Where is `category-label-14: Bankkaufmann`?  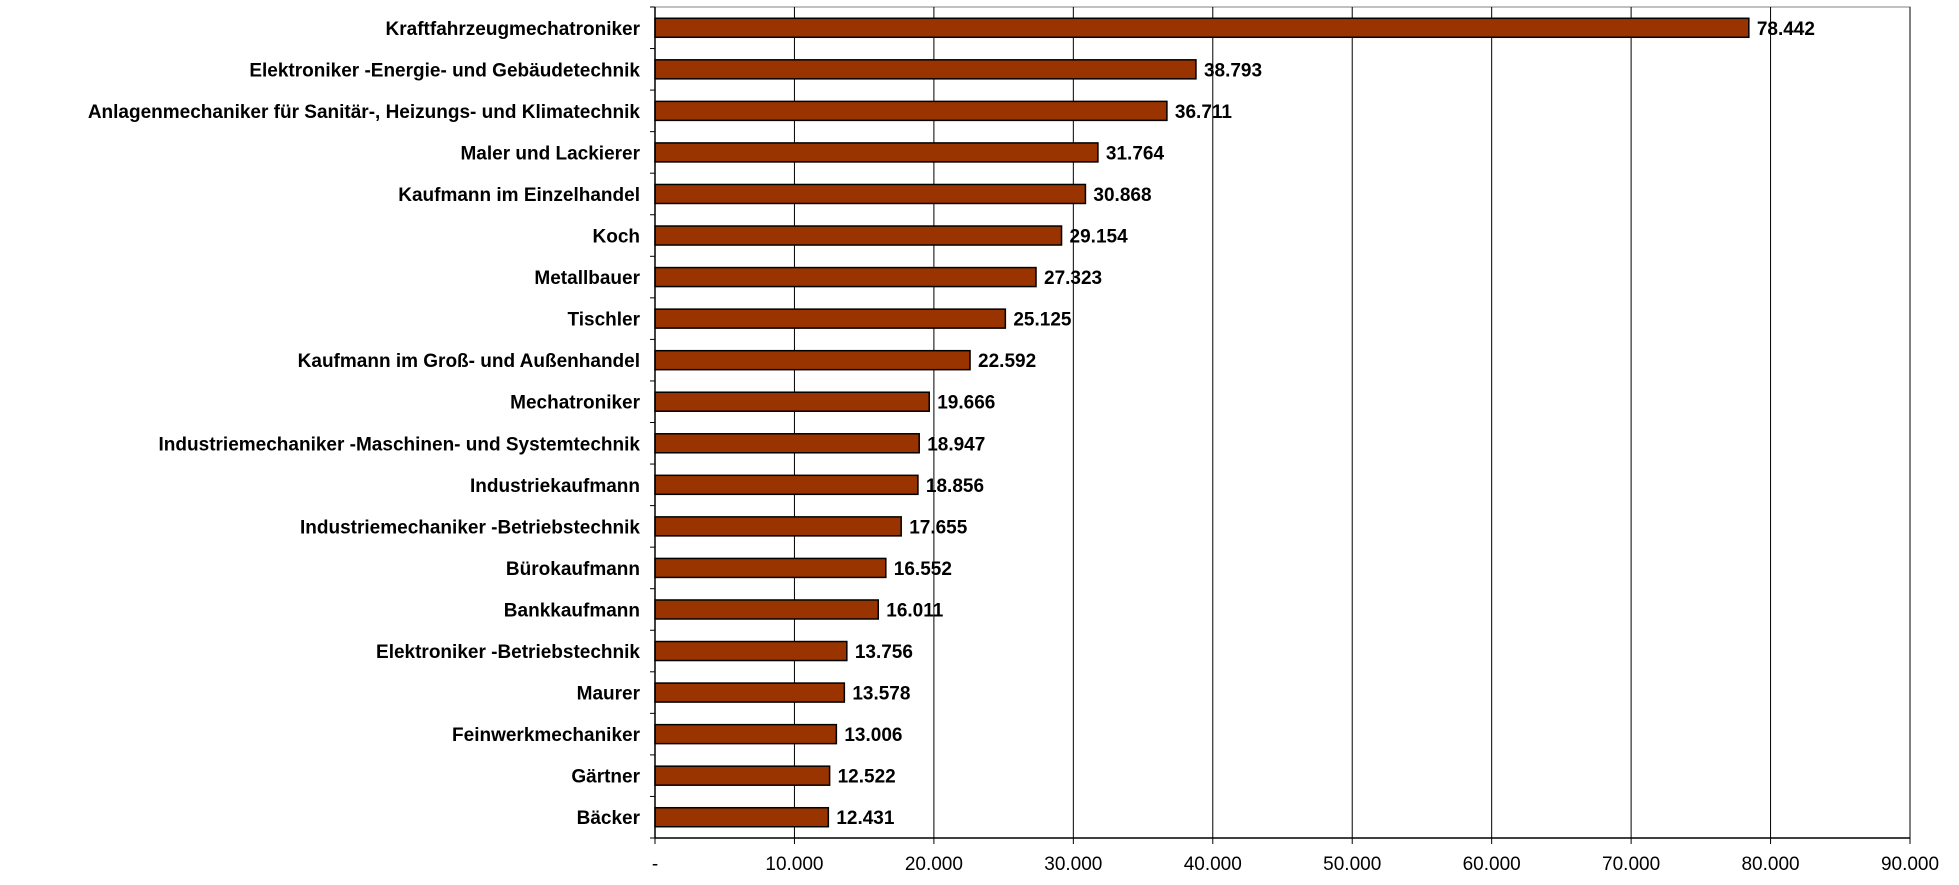
category-label-14: Bankkaufmann is located at coordinates (572, 610).